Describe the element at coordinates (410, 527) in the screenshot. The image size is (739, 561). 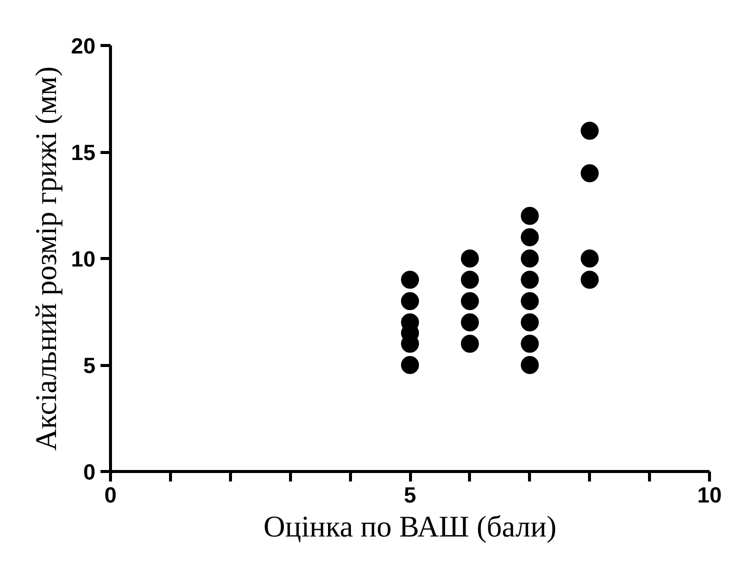
I see `x-axis-title: Оцінка по ВАШ (бали)` at that location.